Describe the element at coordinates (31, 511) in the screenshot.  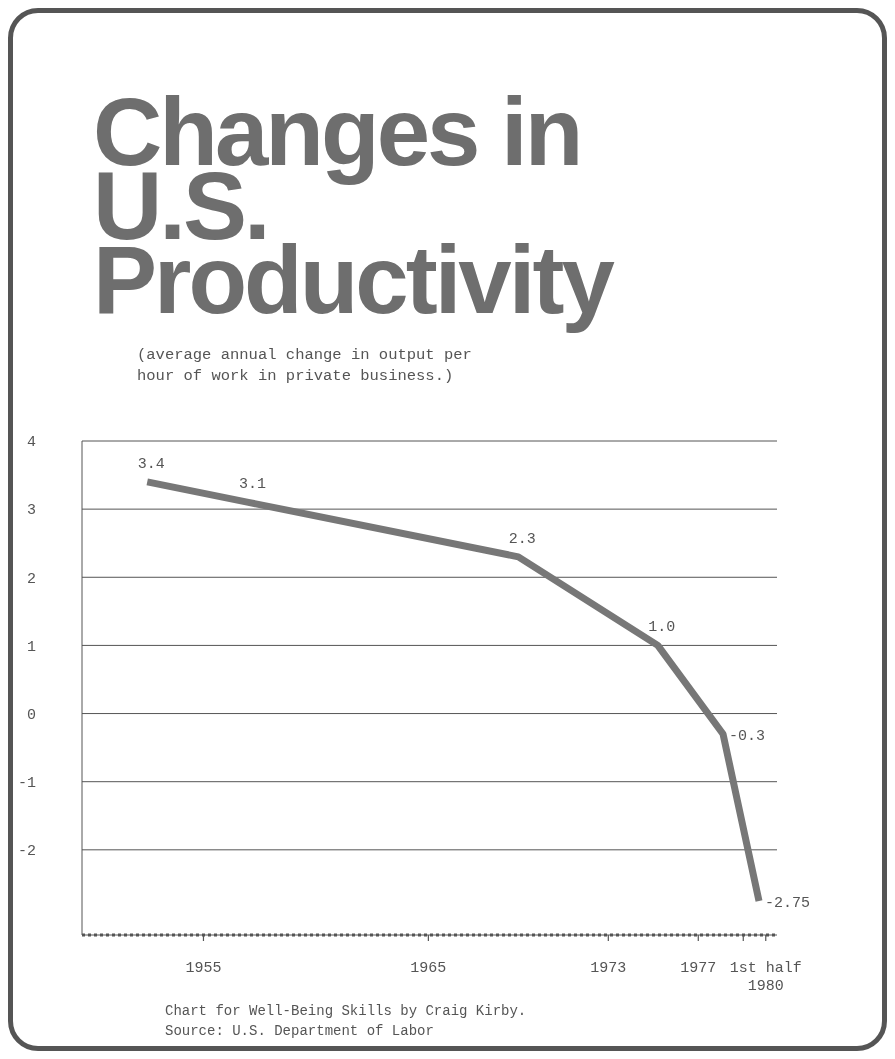
I see `y-tick-label: 3` at that location.